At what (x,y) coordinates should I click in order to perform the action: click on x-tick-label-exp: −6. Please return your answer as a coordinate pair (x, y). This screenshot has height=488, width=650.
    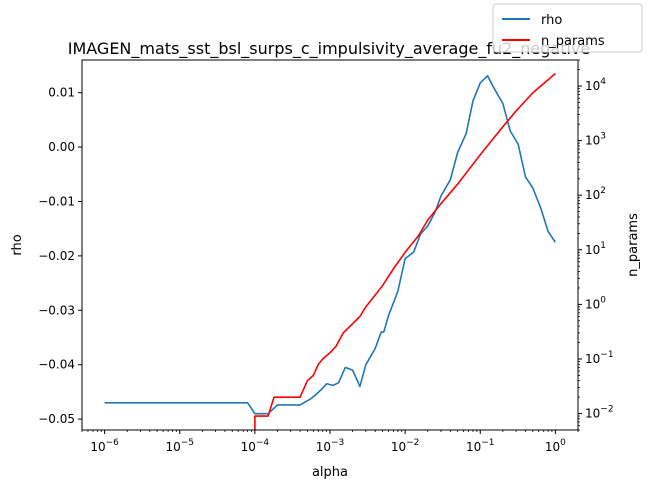
    Looking at the image, I should click on (113, 443).